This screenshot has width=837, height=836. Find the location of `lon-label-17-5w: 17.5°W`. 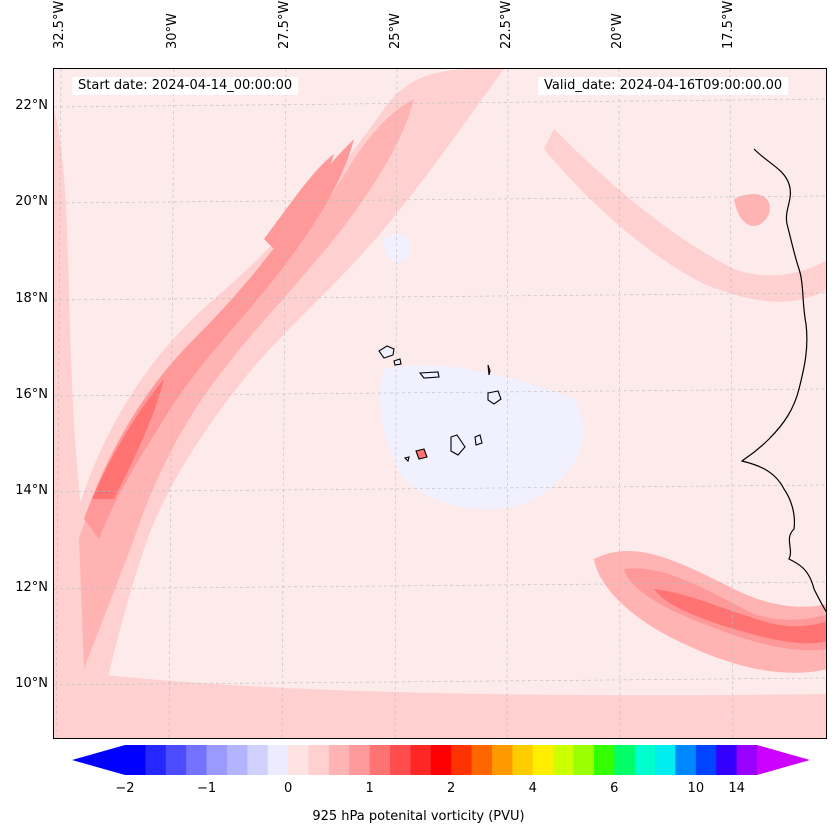

lon-label-17-5w: 17.5°W is located at coordinates (728, 24).